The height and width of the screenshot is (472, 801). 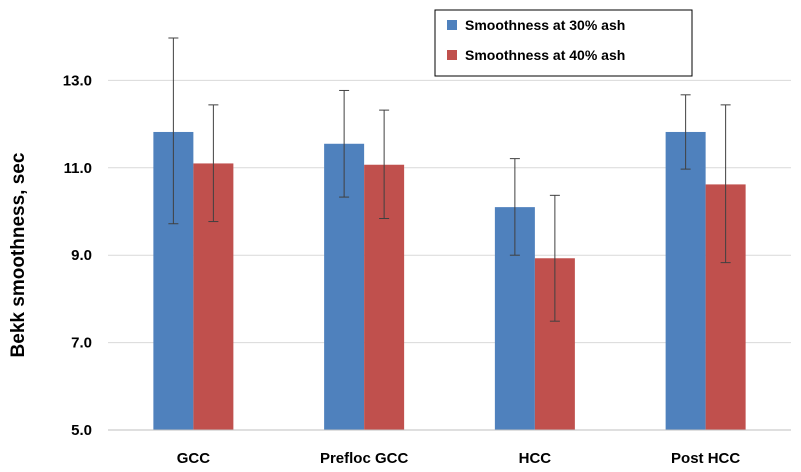 What do you see at coordinates (18, 254) in the screenshot?
I see `y-axis-label: Bekk smoothness, sec` at bounding box center [18, 254].